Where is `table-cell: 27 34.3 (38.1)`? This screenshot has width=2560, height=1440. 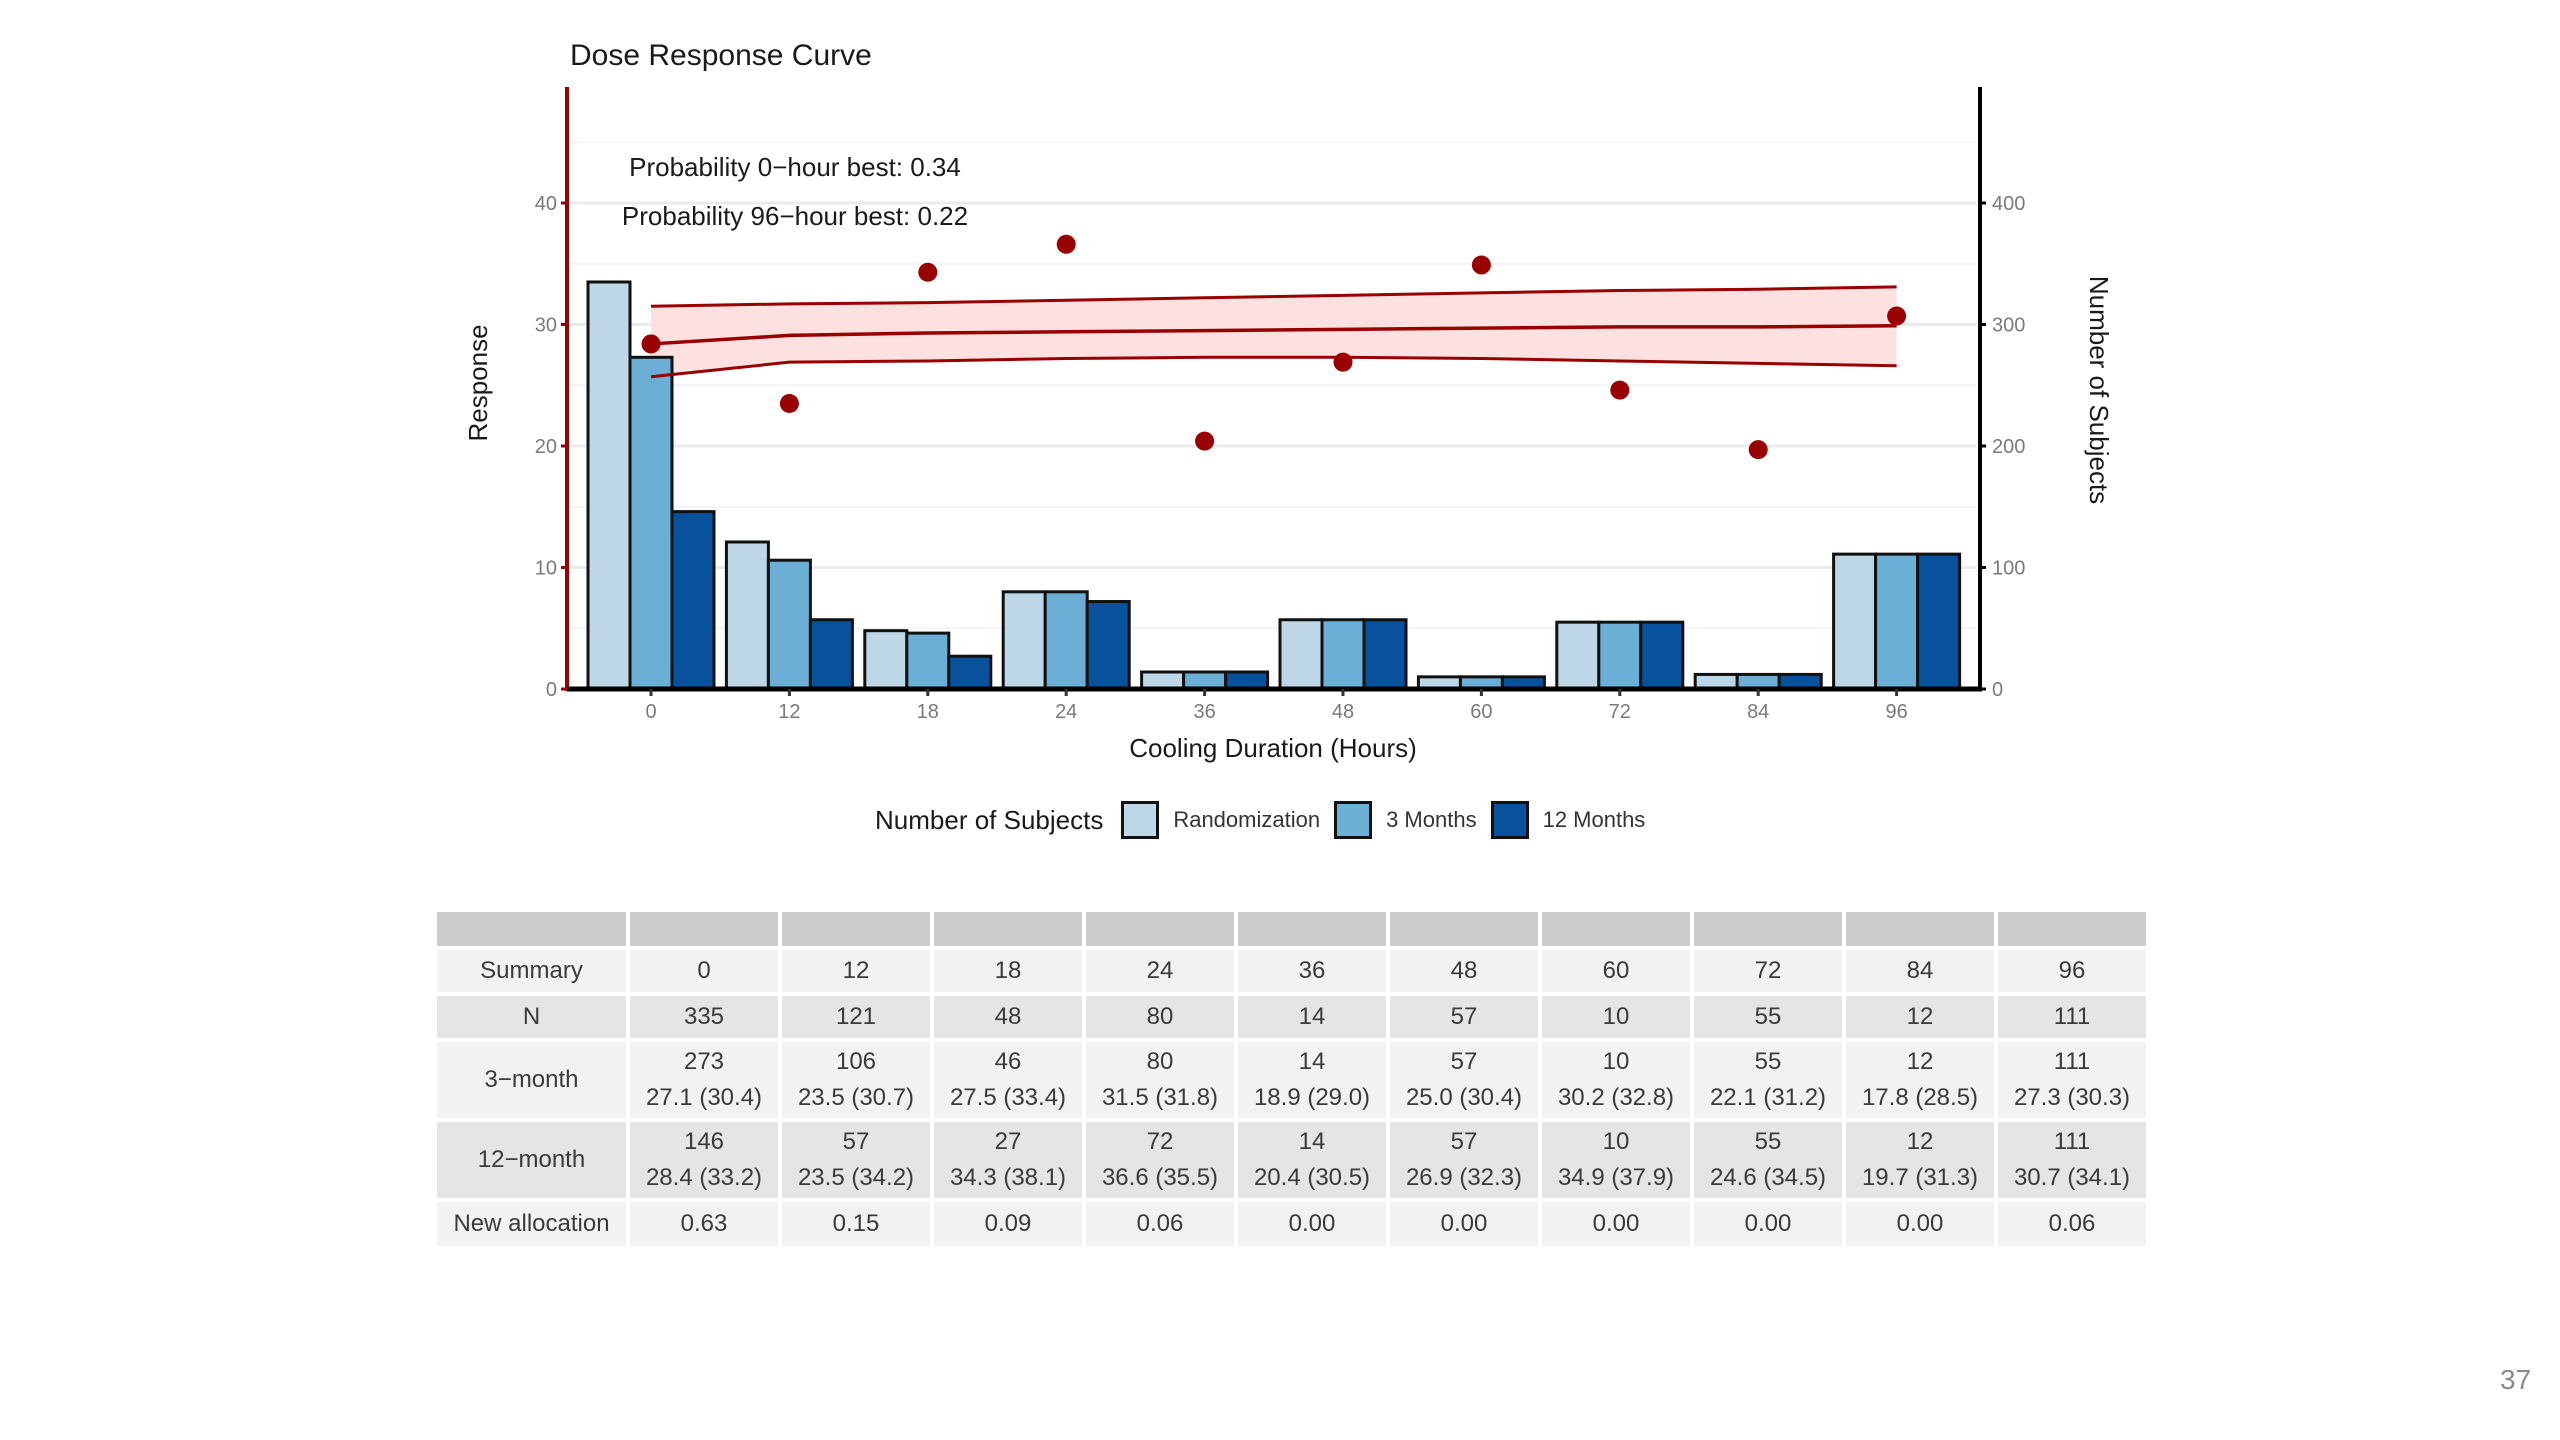
table-cell: 27 34.3 (38.1) is located at coordinates (1008, 1160).